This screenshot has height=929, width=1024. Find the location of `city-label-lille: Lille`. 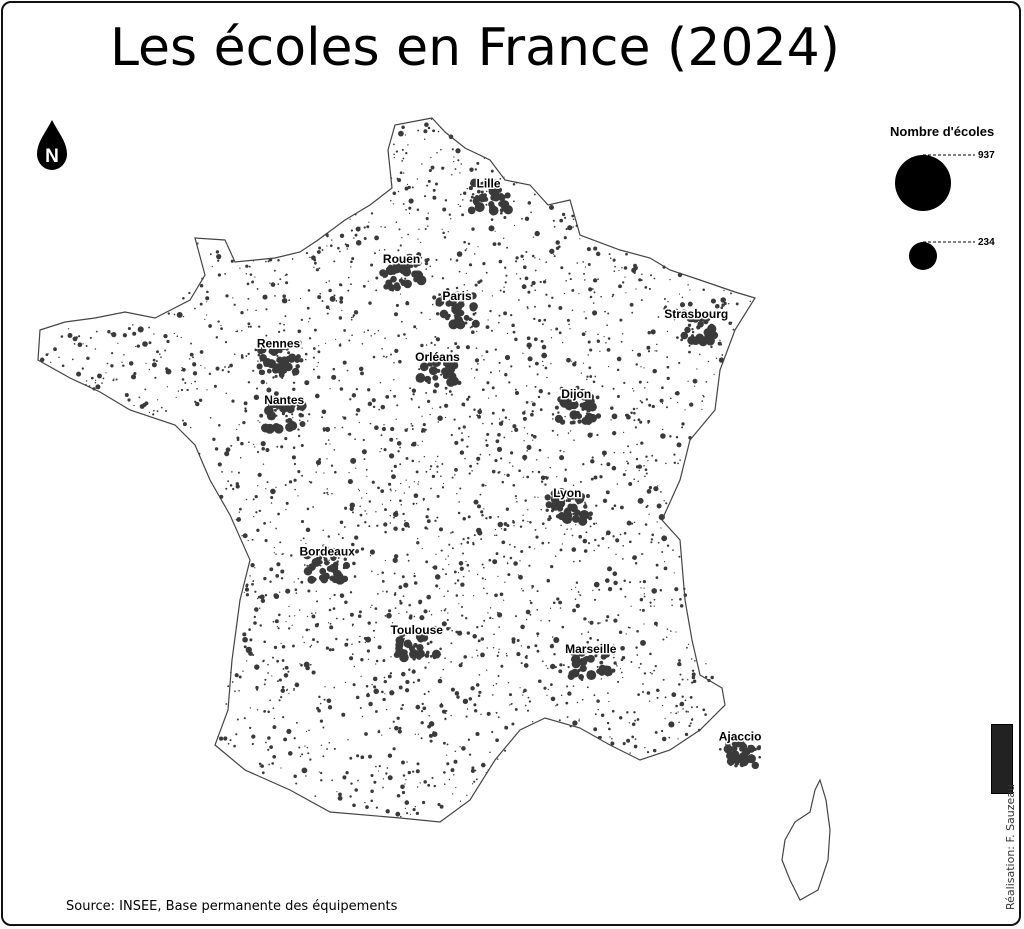

city-label-lille: Lille is located at coordinates (488, 184).